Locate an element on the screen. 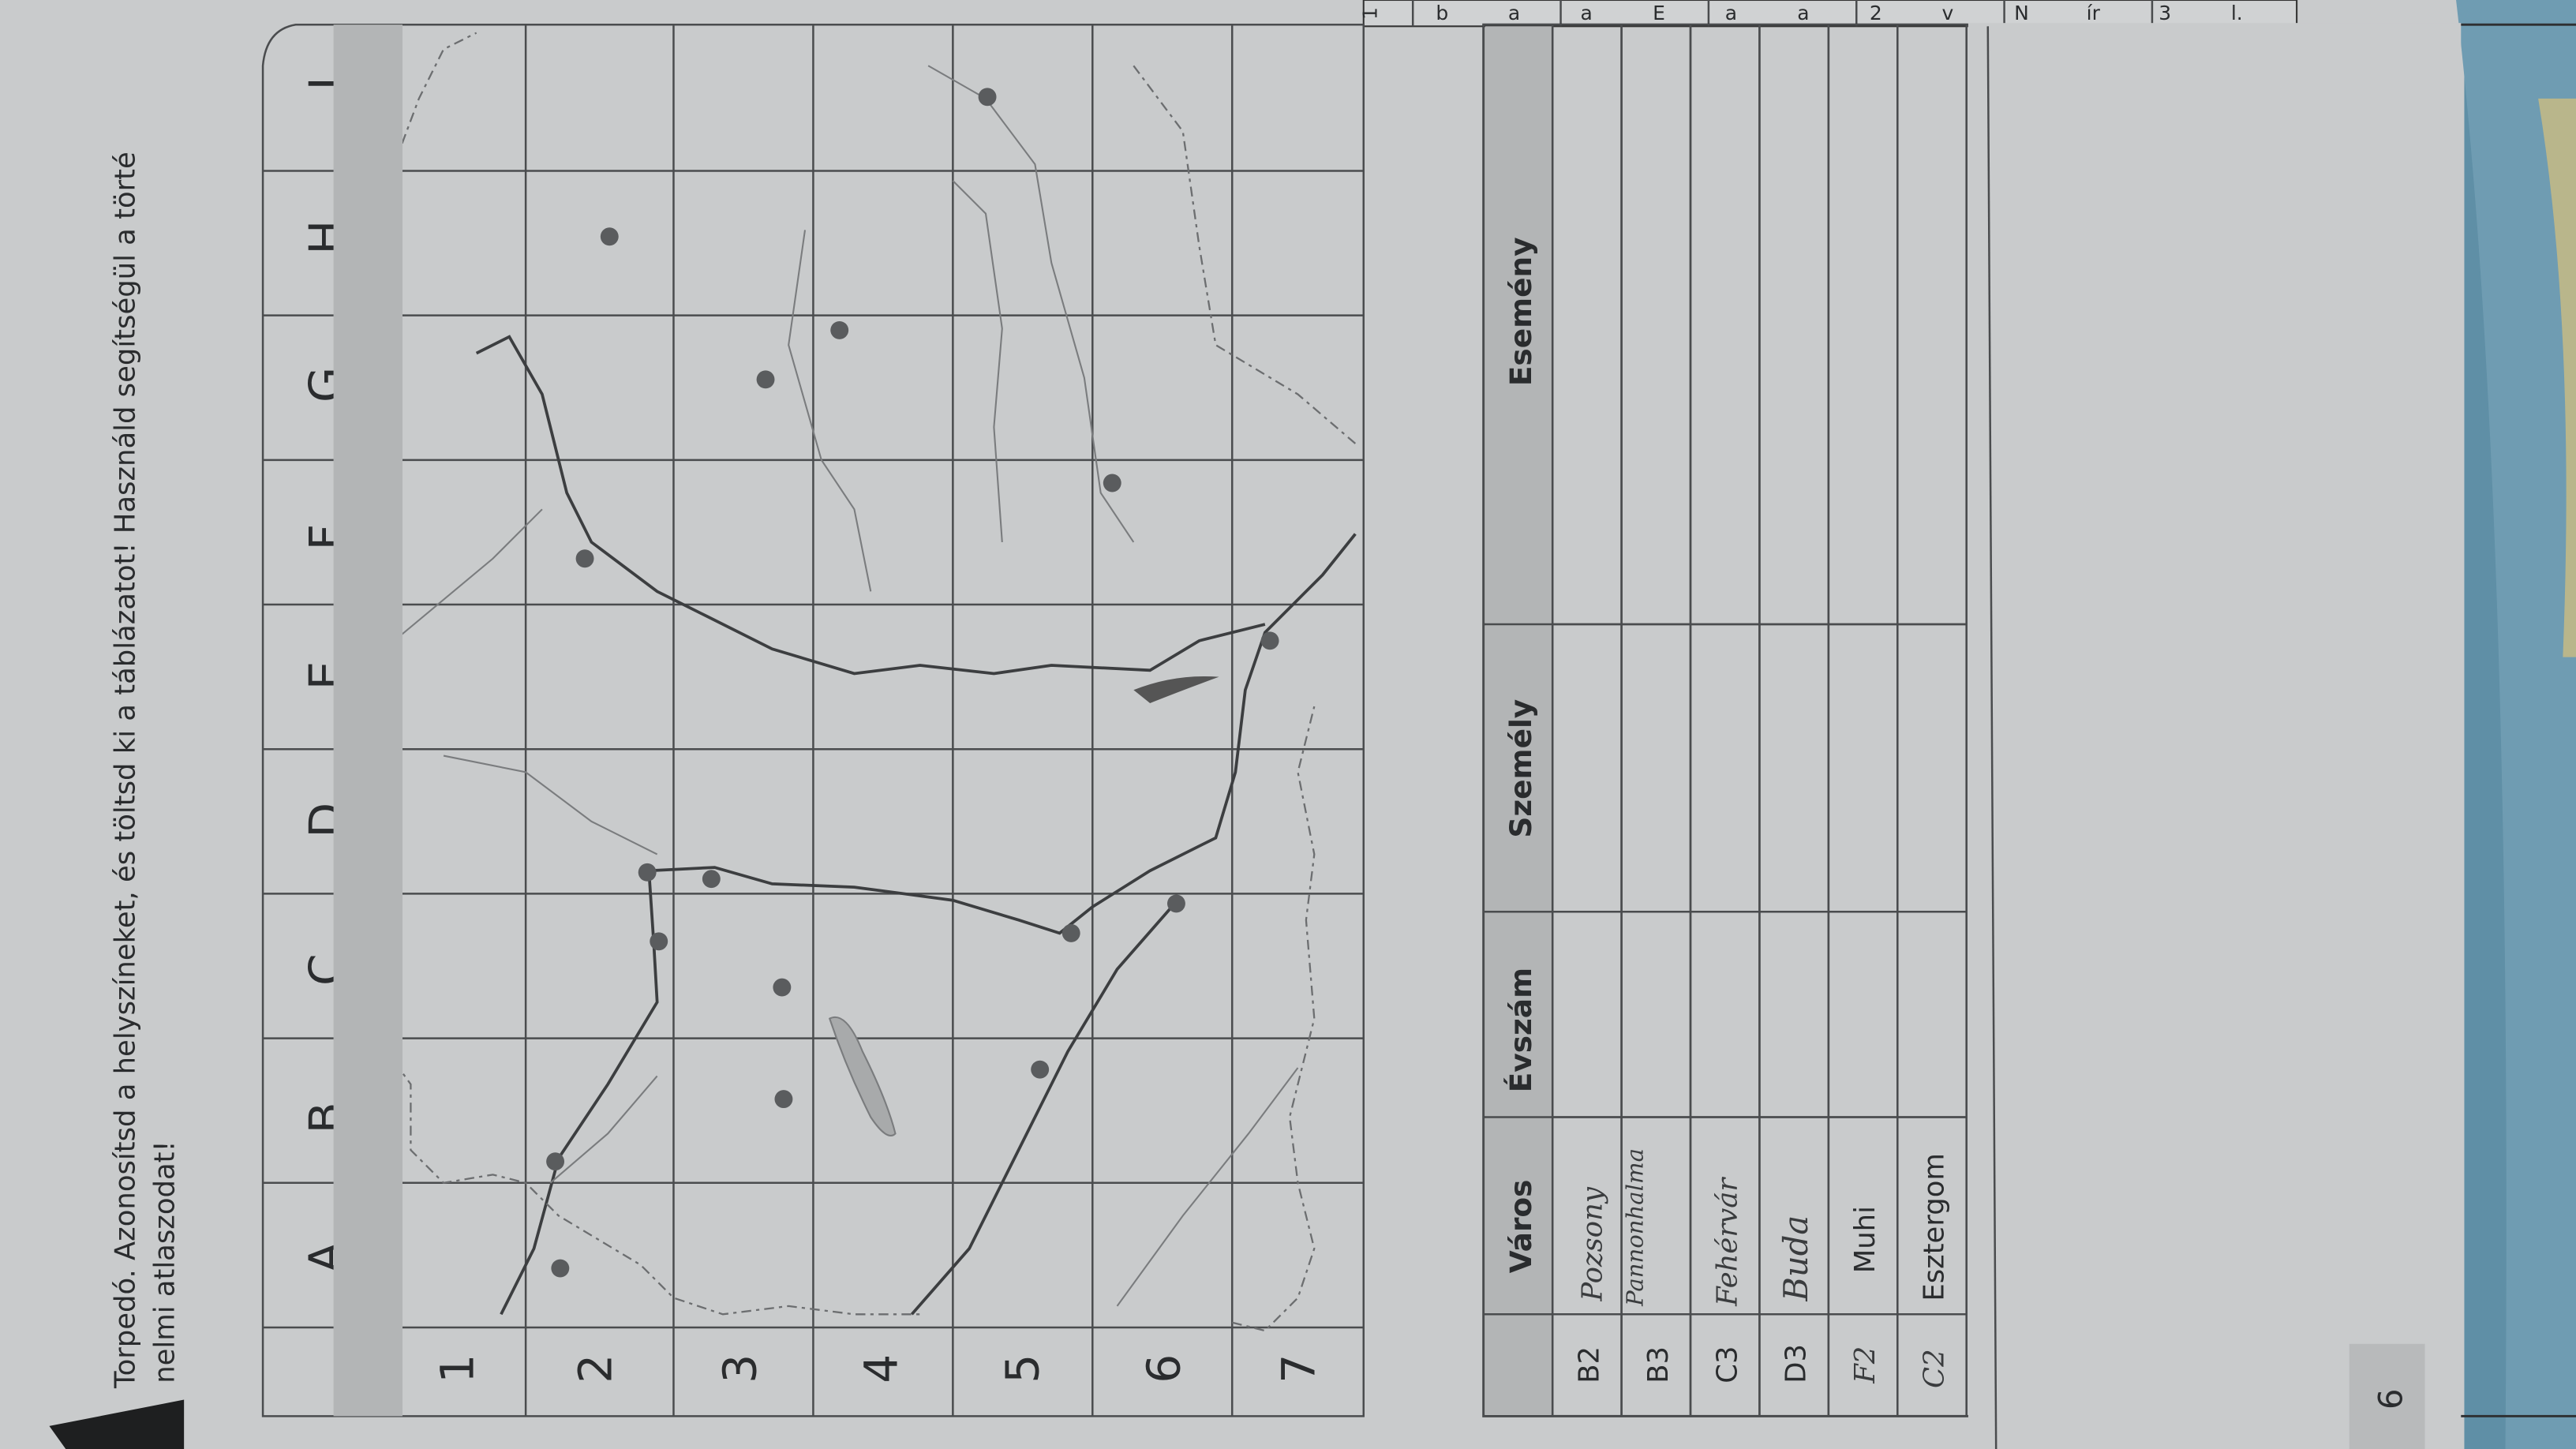  facing-page-fragment: l. is located at coordinates (2237, 13).